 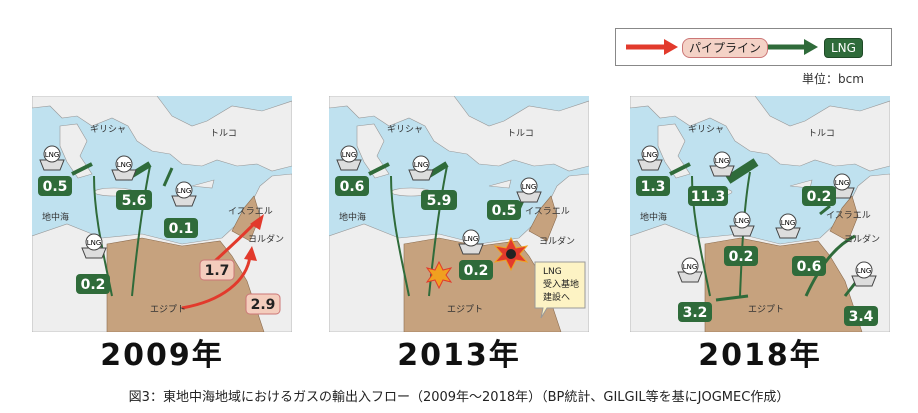 What do you see at coordinates (843, 48) in the screenshot?
I see `legend-lng-label: LNG` at bounding box center [843, 48].